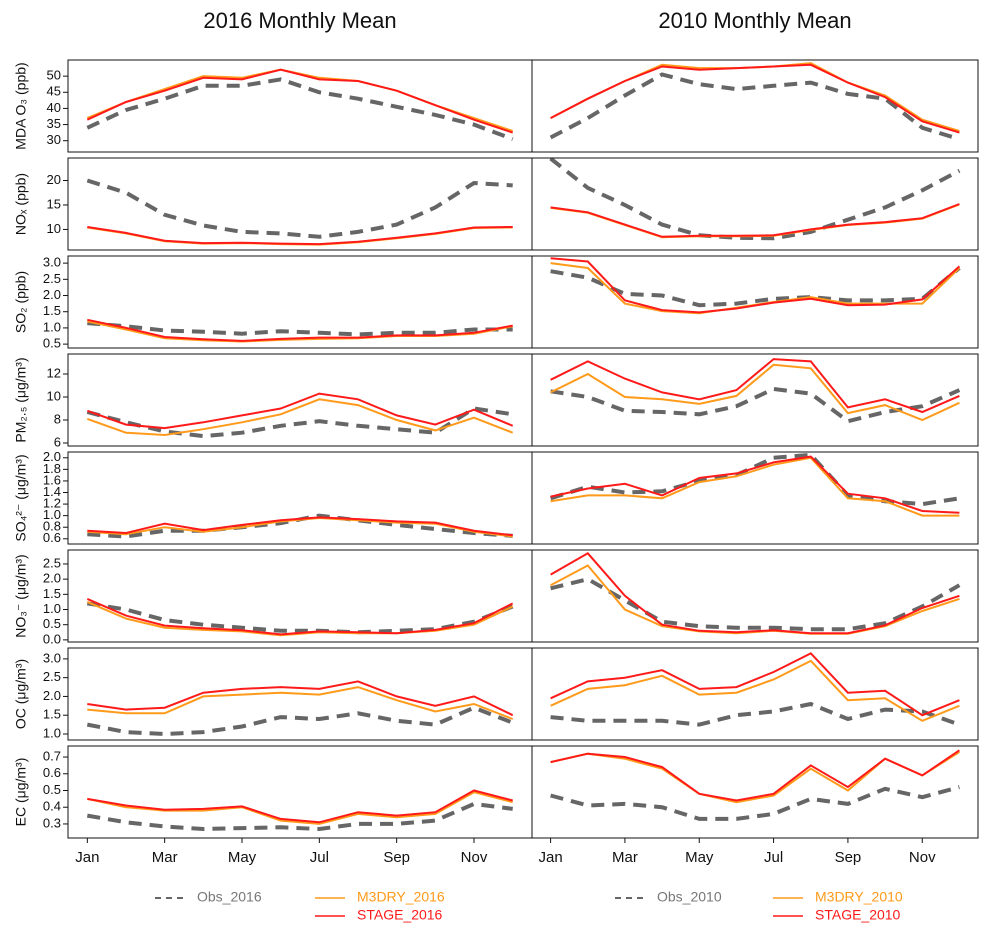 The width and height of the screenshot is (987, 931). I want to click on column-title: 2010 Monthly Mean, so click(754, 20).